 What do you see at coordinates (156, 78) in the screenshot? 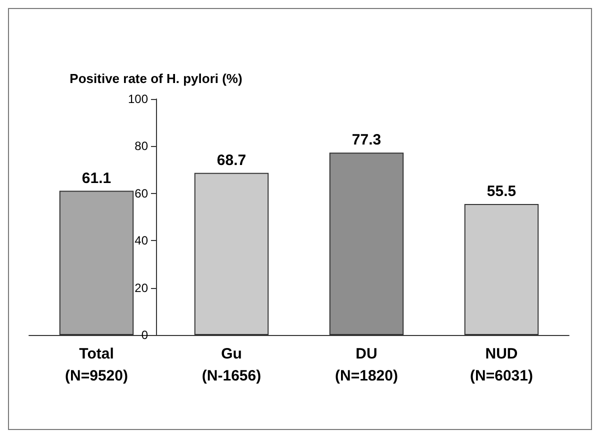
I see `y-axis-title: Positive rate of H. pylori (%)` at bounding box center [156, 78].